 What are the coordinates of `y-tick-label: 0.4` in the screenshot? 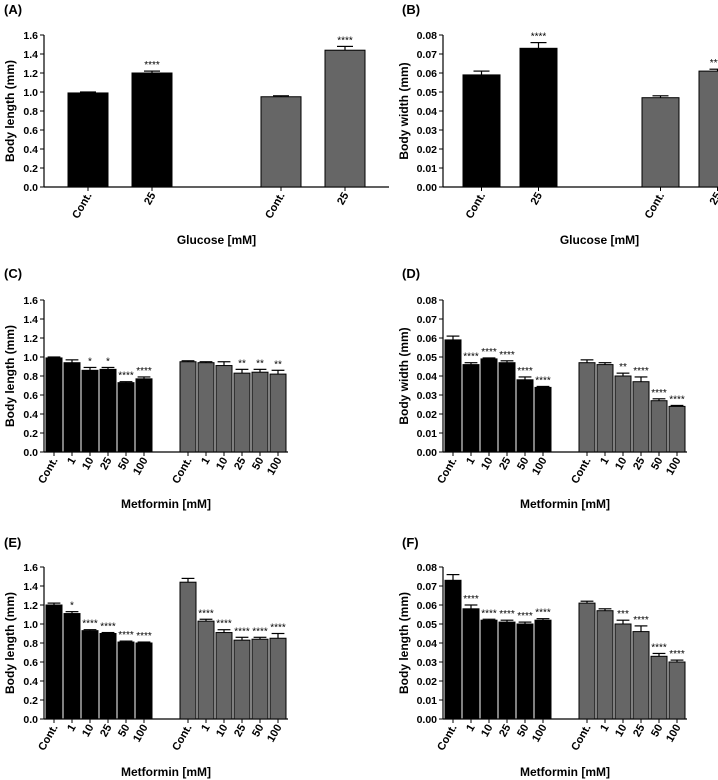 It's located at (30, 682).